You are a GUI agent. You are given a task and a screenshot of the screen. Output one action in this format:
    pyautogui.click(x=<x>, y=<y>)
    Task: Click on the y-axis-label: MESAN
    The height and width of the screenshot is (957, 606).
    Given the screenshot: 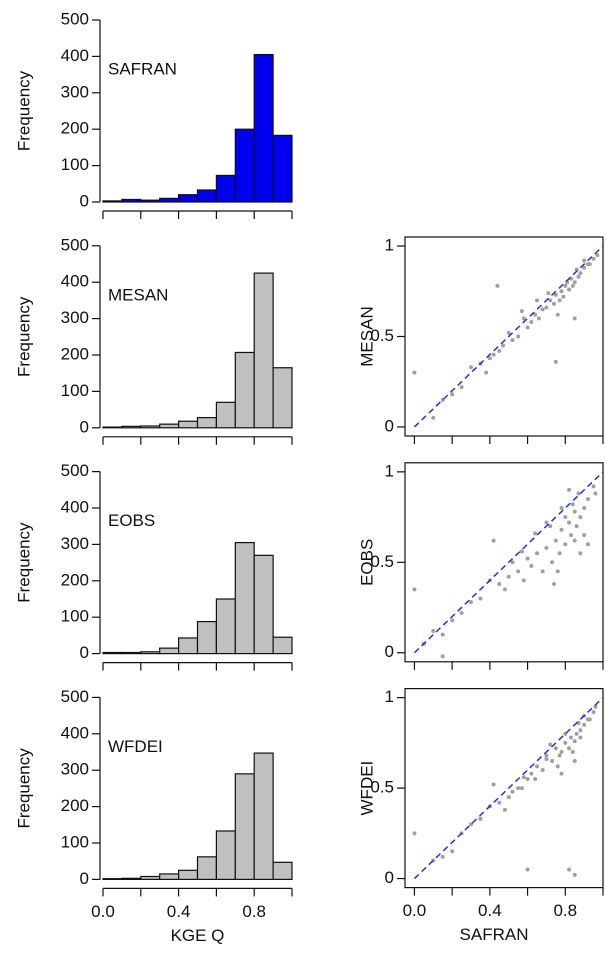 What is the action you would take?
    pyautogui.click(x=366, y=336)
    